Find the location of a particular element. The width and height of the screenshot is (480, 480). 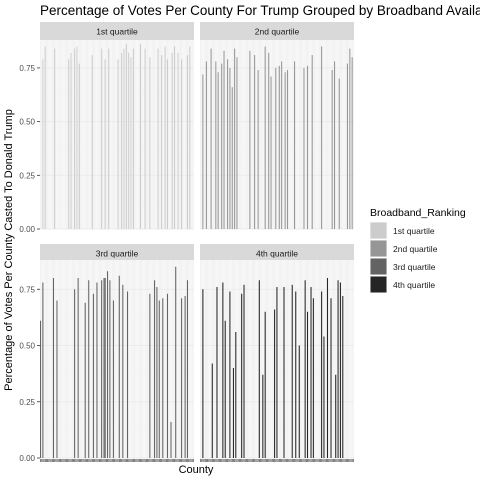

facet-strip-label: 4th quartile is located at coordinates (277, 254).